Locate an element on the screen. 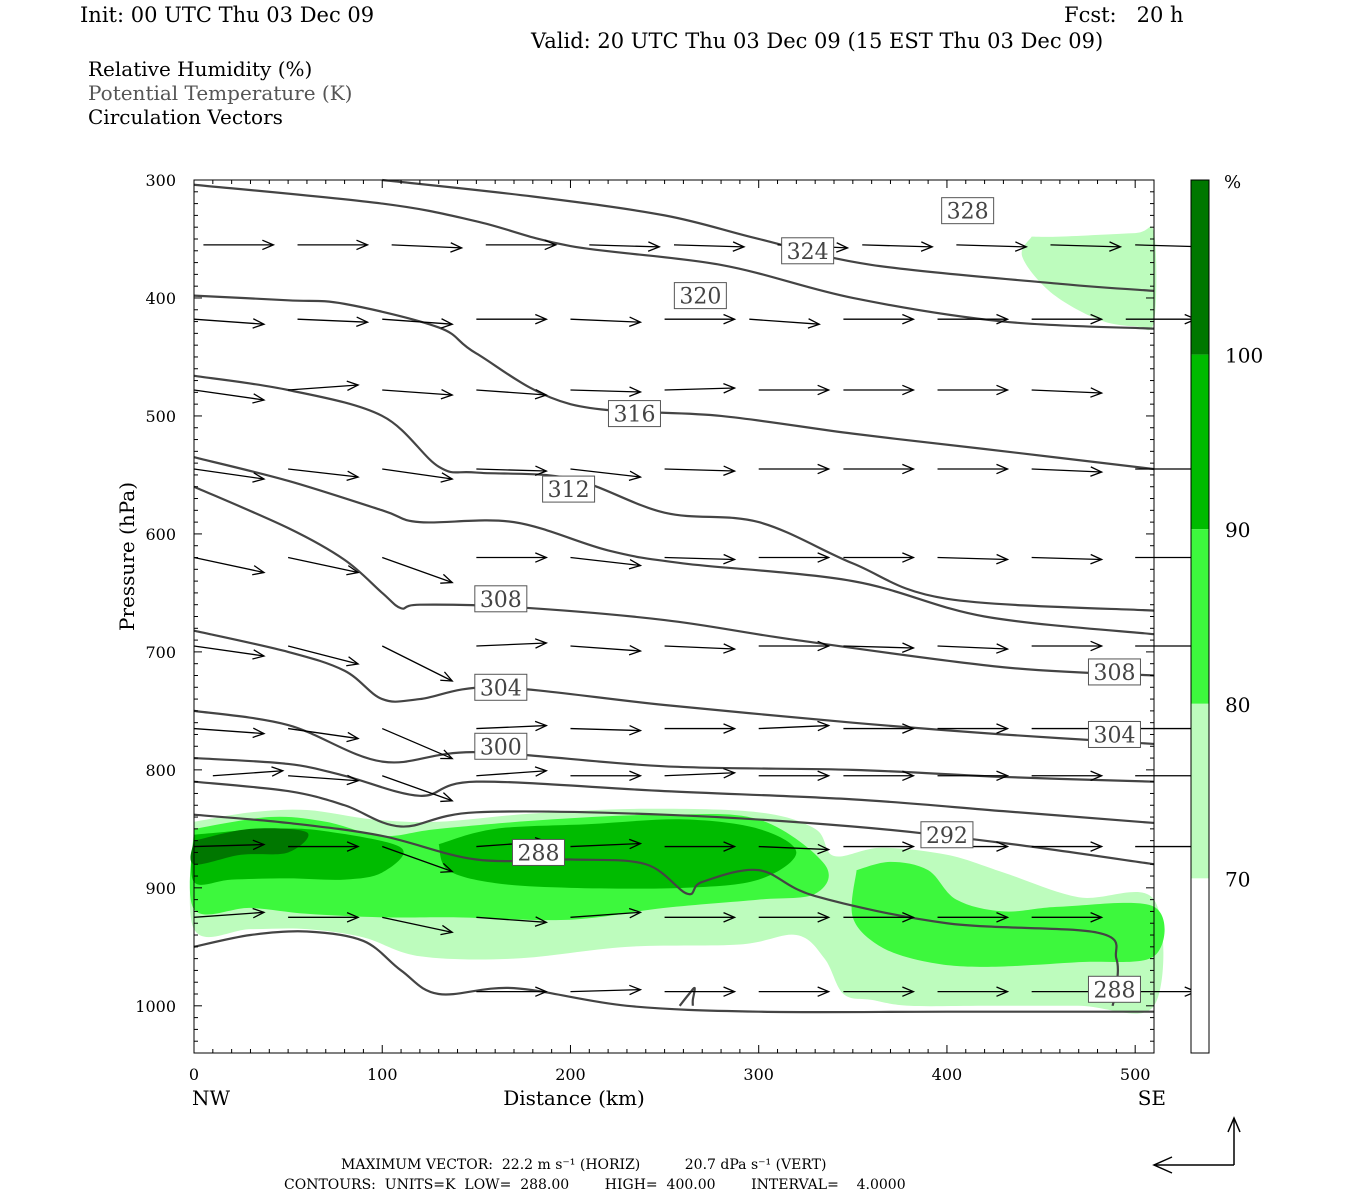 This screenshot has width=1350, height=1200. rh-field-label: Relative Humidity (%) is located at coordinates (200, 69).